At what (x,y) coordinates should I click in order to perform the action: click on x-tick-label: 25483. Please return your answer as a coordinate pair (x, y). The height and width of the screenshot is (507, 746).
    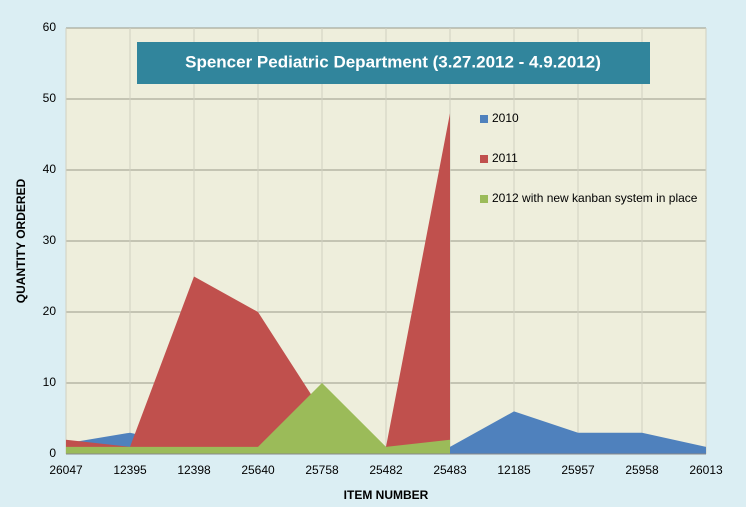
    Looking at the image, I should click on (450, 470).